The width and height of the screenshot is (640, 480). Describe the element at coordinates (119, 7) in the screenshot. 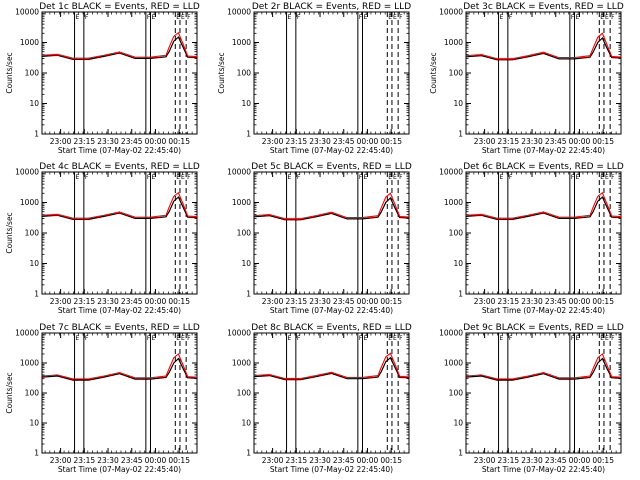

I see `panel-title: Det 1c BLACK = Events, RED = LLD` at that location.